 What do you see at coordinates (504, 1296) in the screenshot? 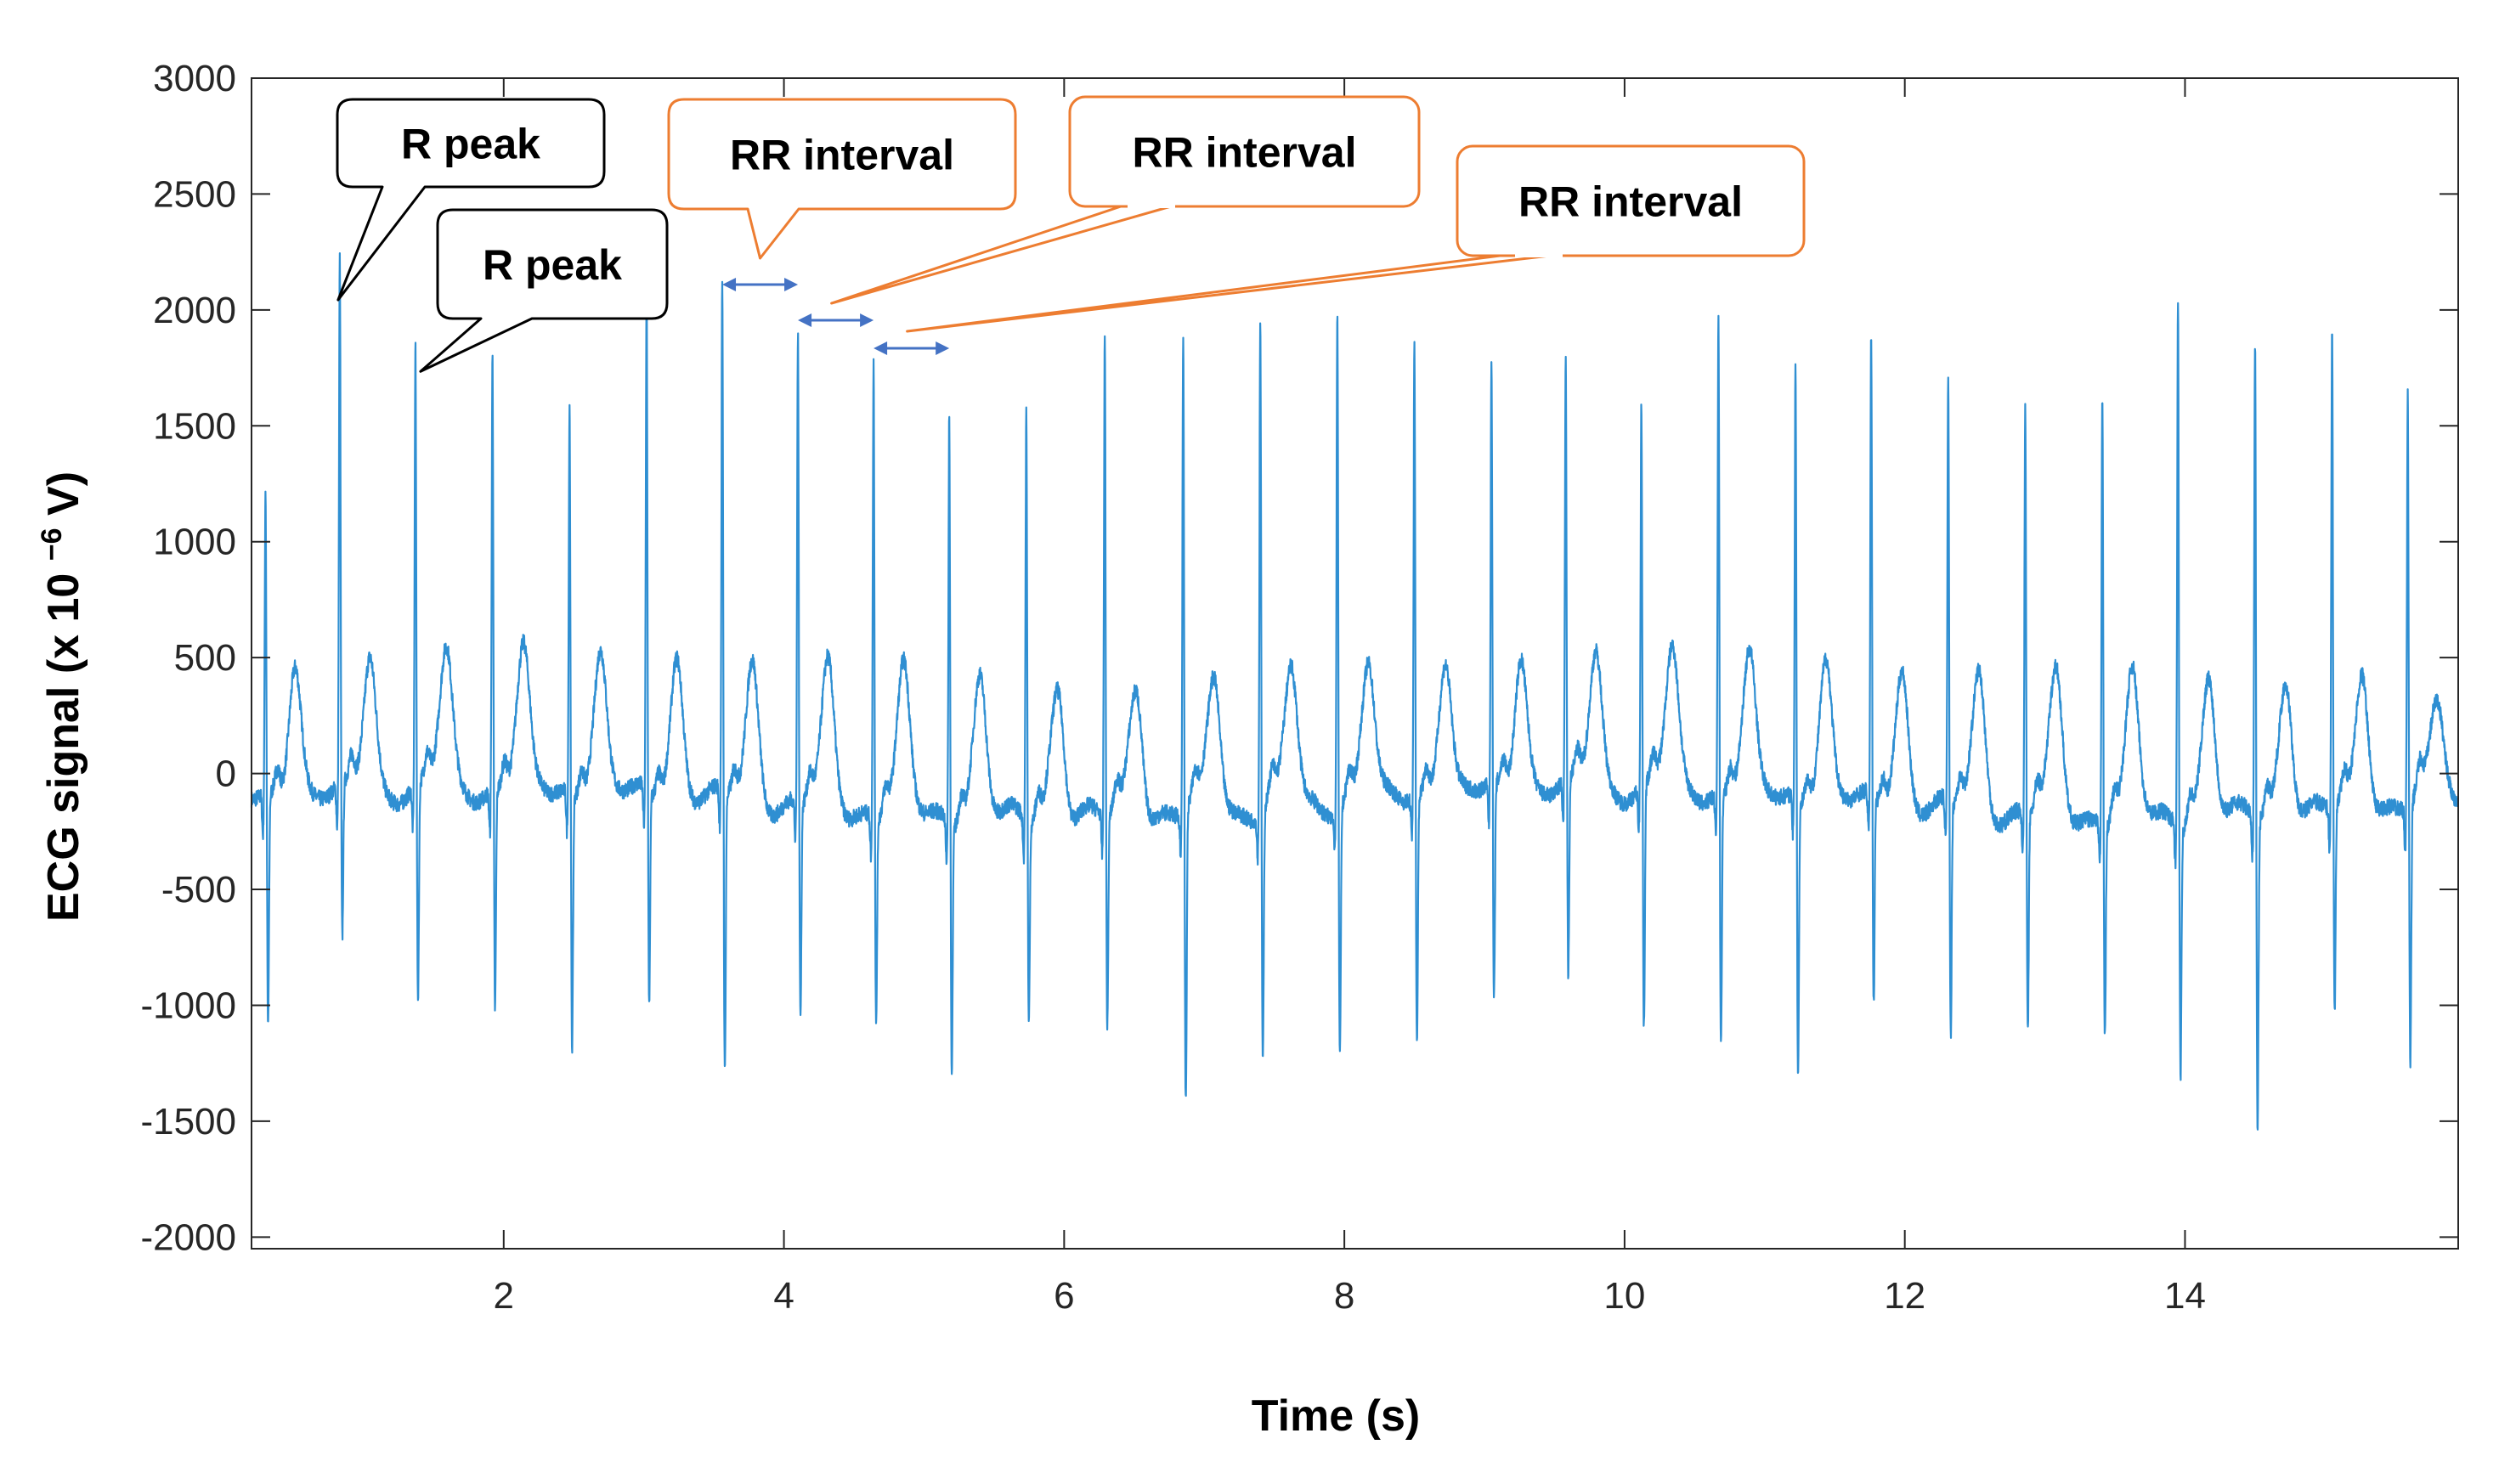
I see `x-tick-label: 2` at bounding box center [504, 1296].